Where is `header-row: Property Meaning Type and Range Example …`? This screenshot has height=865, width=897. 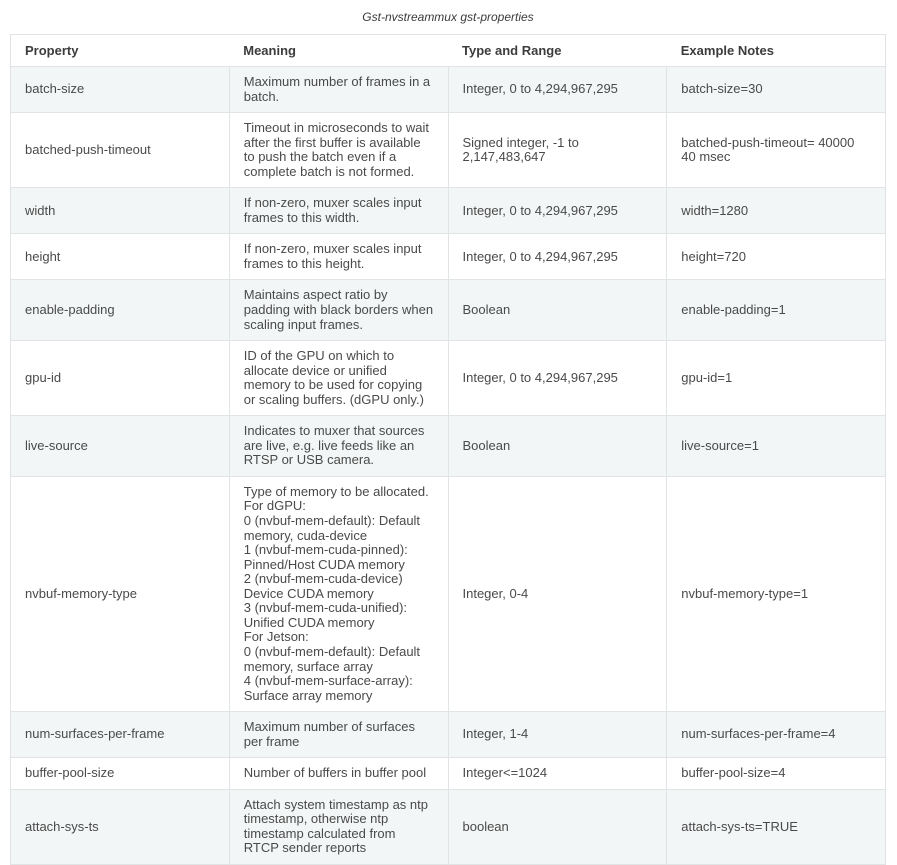 header-row: Property Meaning Type and Range Example … is located at coordinates (448, 50).